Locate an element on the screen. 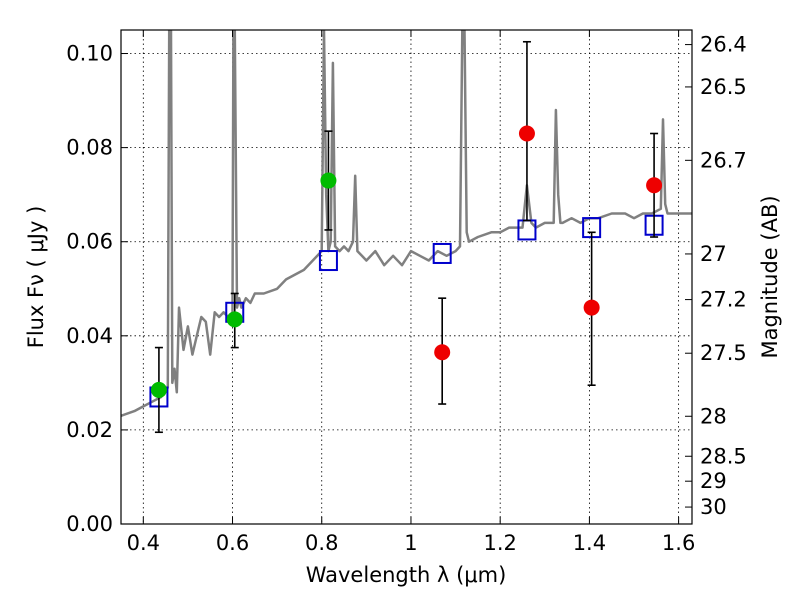  y-tick-label: 0.00 is located at coordinates (89, 524).